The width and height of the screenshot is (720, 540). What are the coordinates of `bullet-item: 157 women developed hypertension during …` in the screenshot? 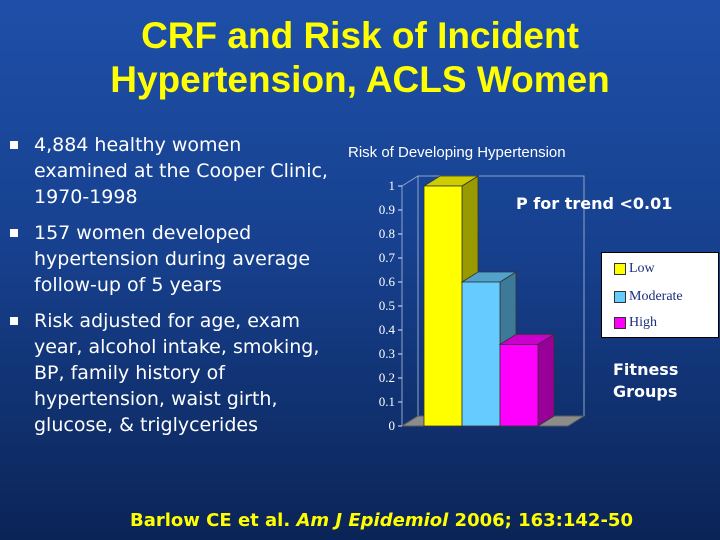 It's located at (175, 259).